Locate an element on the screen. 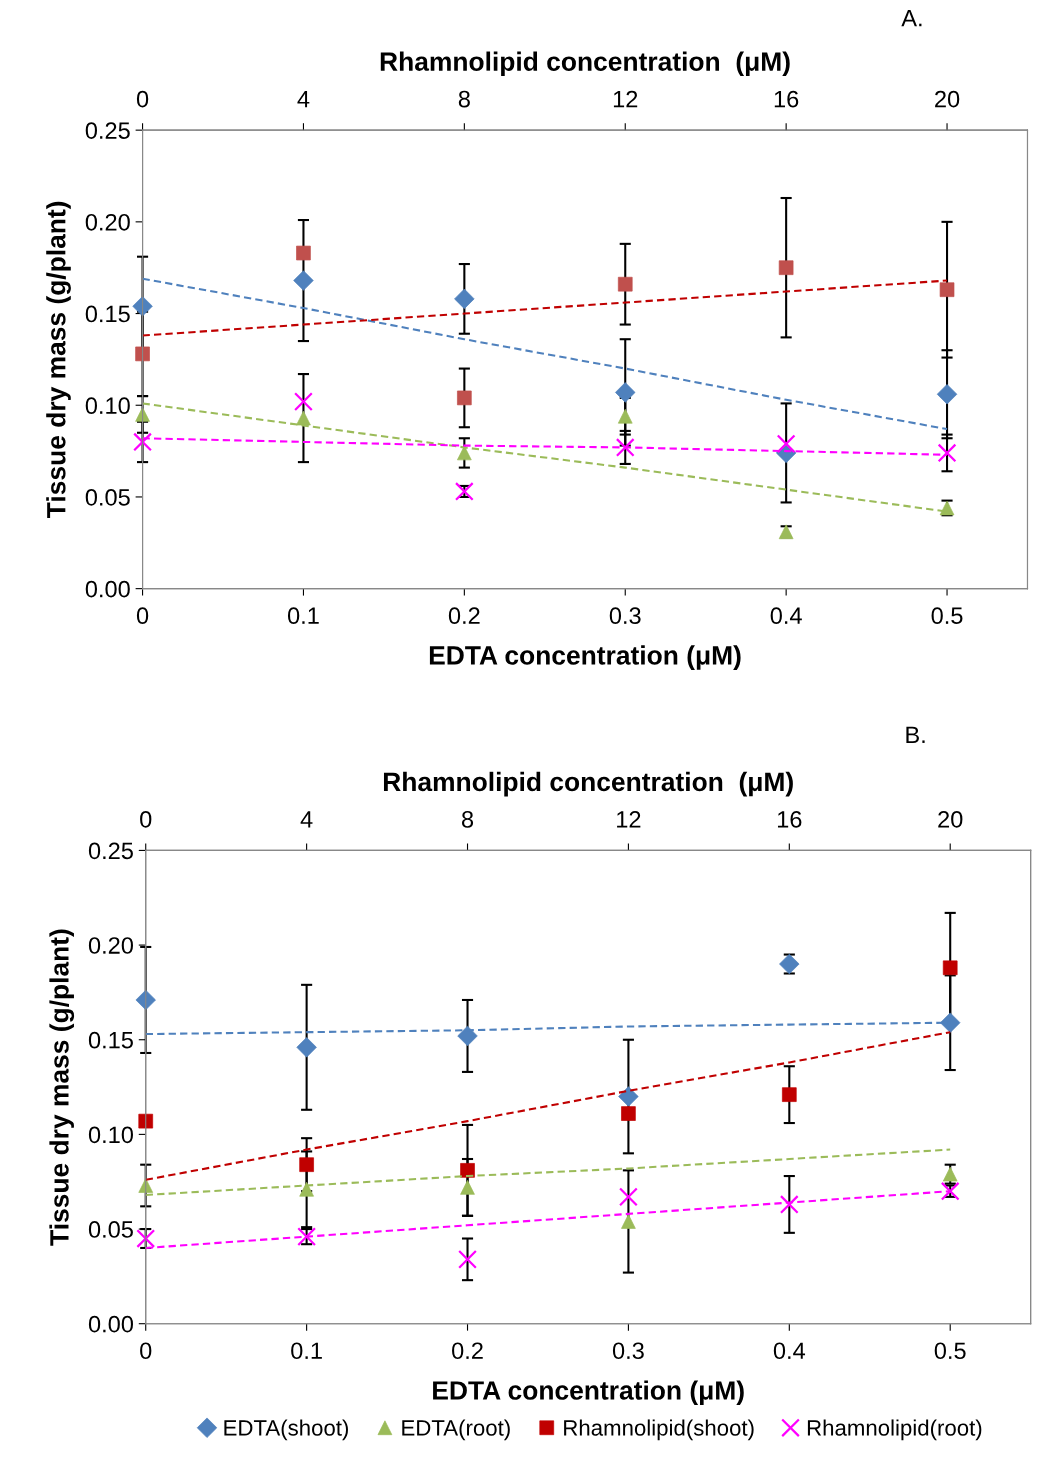 The height and width of the screenshot is (1479, 1056). text: B. is located at coordinates (915, 734).